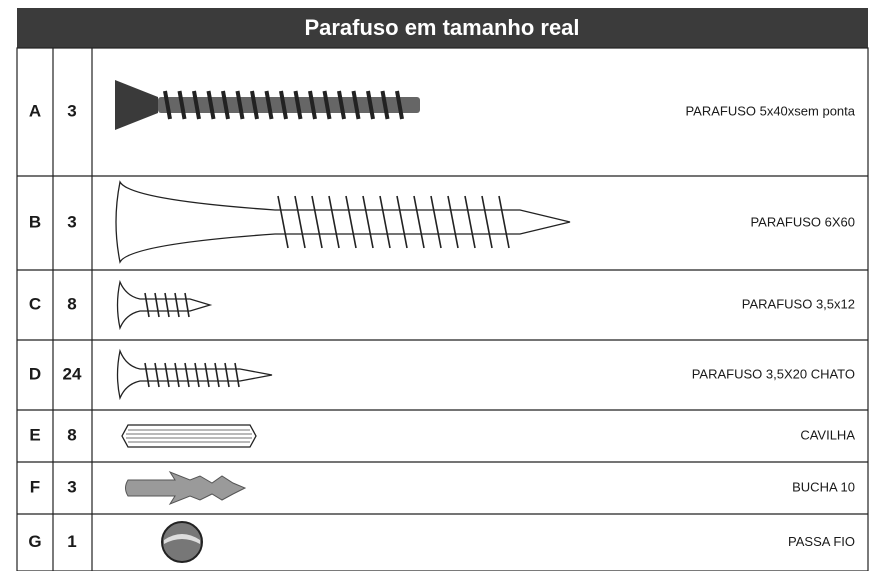  I want to click on item-description: PARAFUSO 5x40xsem ponta, so click(770, 110).